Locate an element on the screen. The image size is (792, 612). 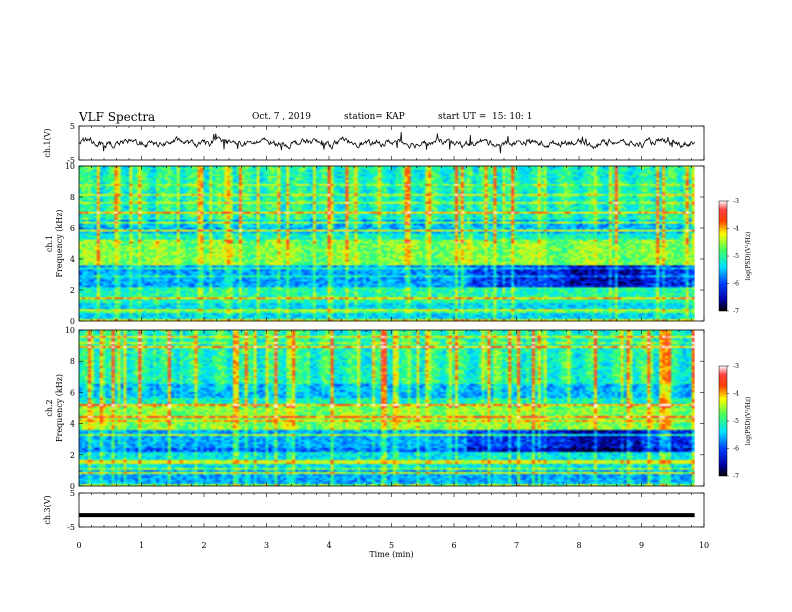
station-label: station= KAP is located at coordinates (374, 117).